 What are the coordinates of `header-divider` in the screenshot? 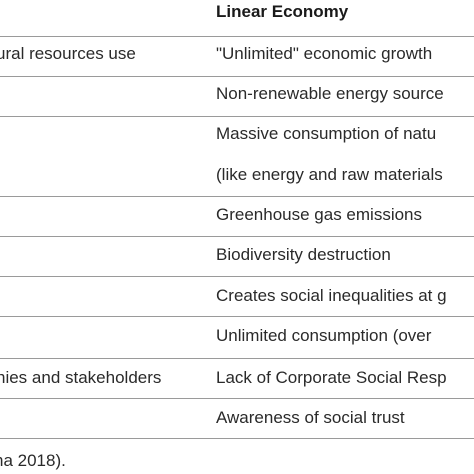 It's located at (237, 36).